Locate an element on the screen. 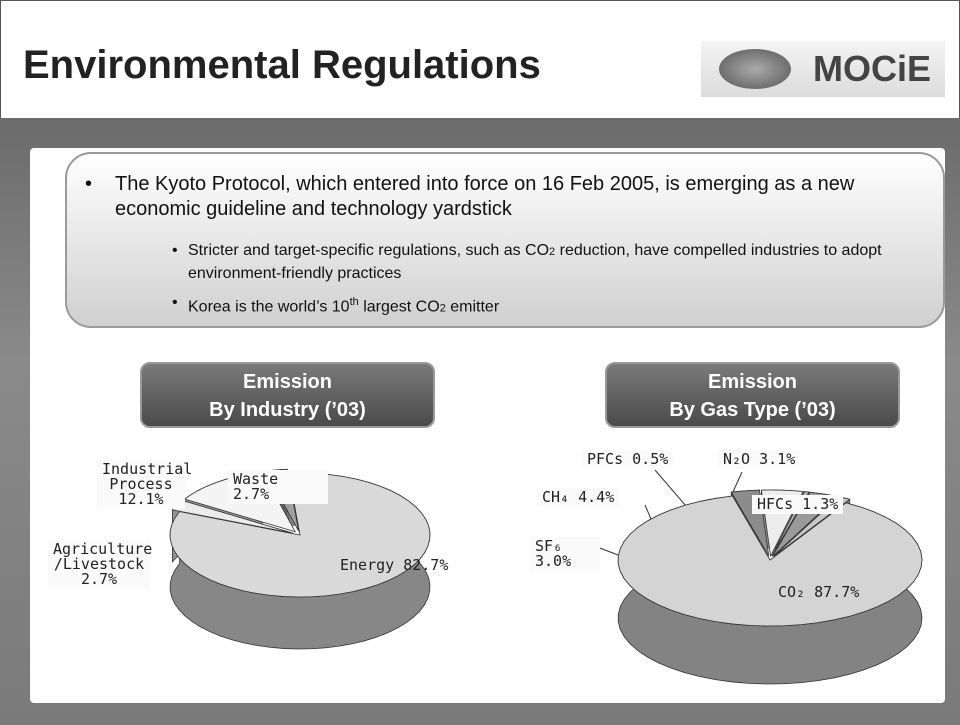 The width and height of the screenshot is (960, 725). slice-label: Waste 2.7% is located at coordinates (278, 487).